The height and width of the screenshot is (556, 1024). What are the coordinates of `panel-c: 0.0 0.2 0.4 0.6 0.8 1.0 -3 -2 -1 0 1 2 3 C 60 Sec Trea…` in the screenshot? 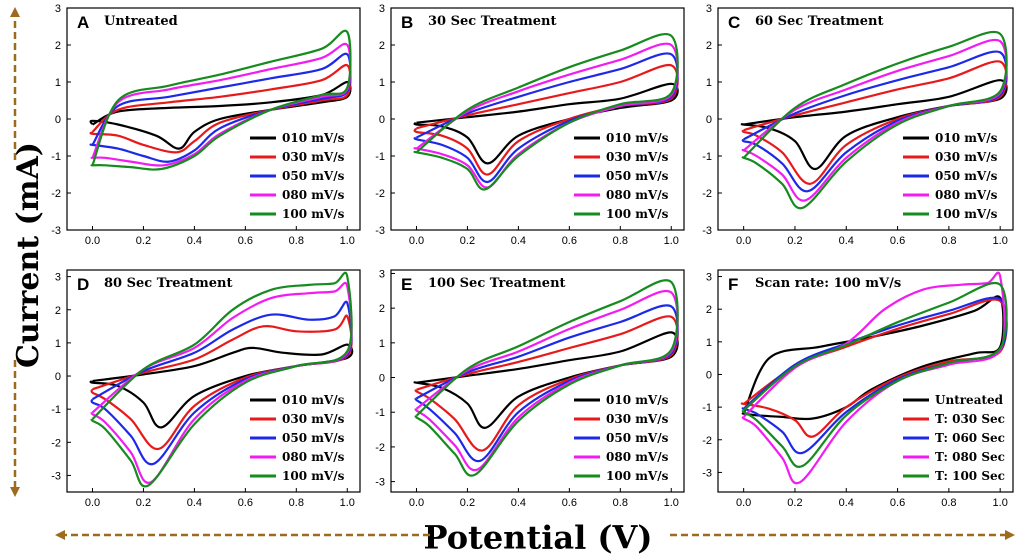 It's located at (858, 125).